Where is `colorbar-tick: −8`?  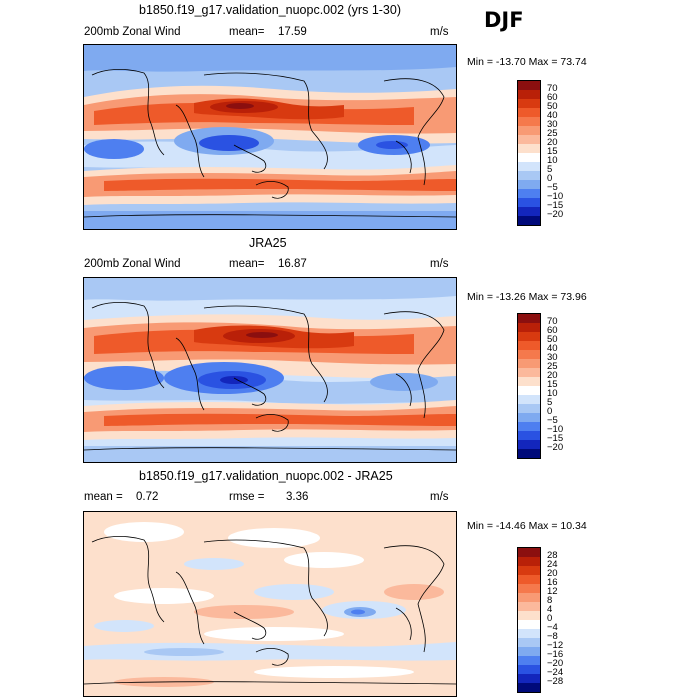
colorbar-tick: −8 is located at coordinates (552, 636).